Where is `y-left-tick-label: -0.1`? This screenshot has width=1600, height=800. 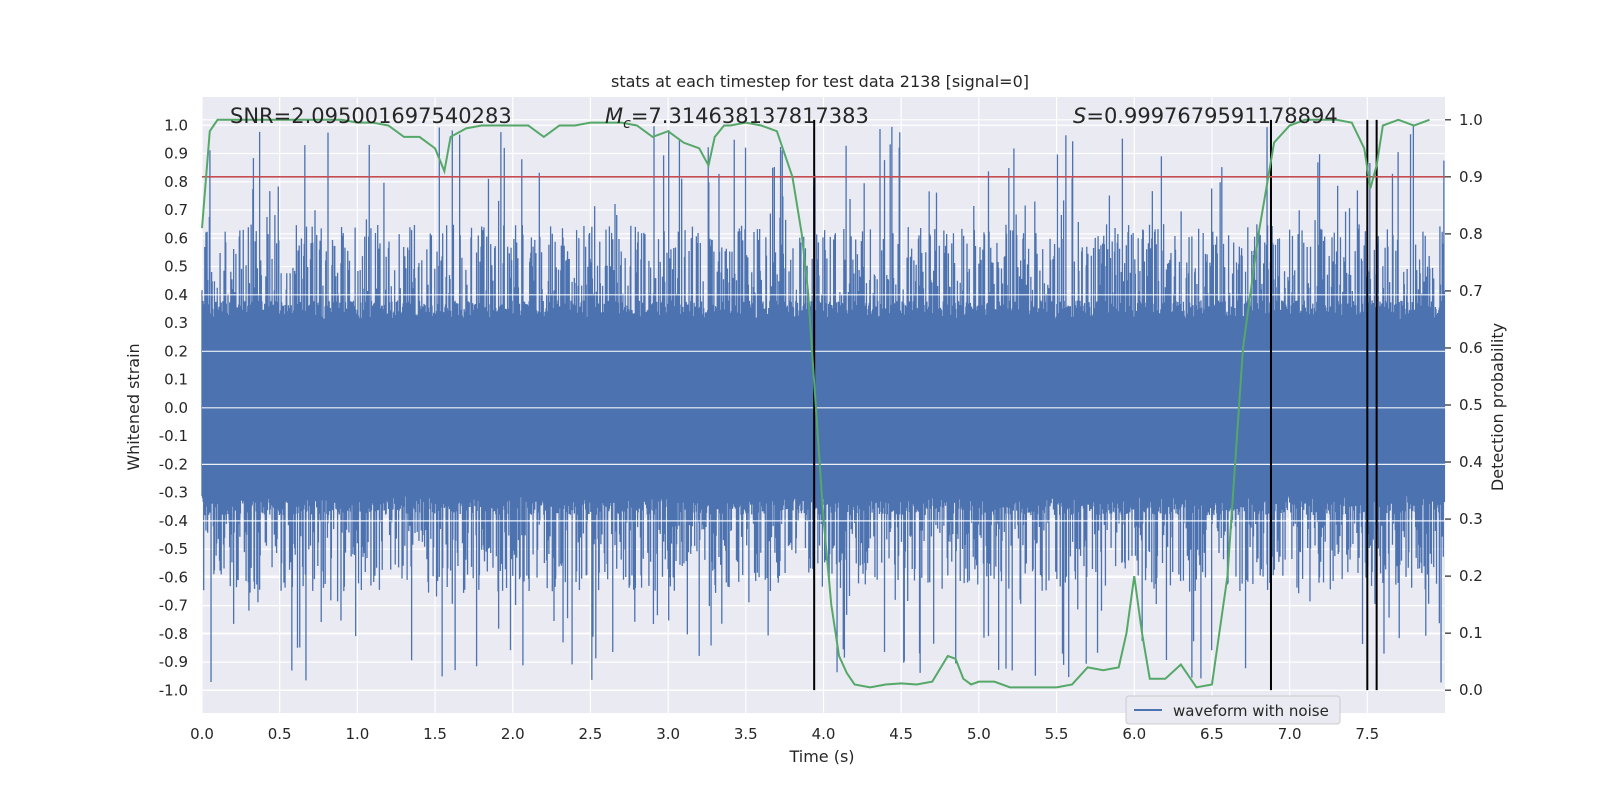
y-left-tick-label: -0.1 is located at coordinates (173, 436).